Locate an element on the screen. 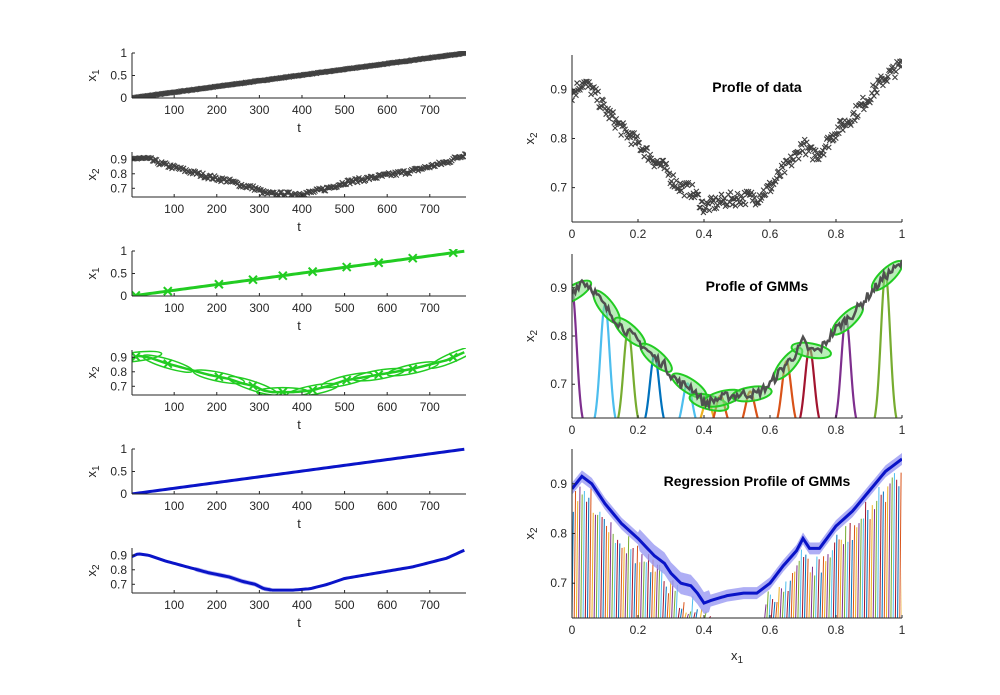  y-axis-label: x2 is located at coordinates (93, 174).